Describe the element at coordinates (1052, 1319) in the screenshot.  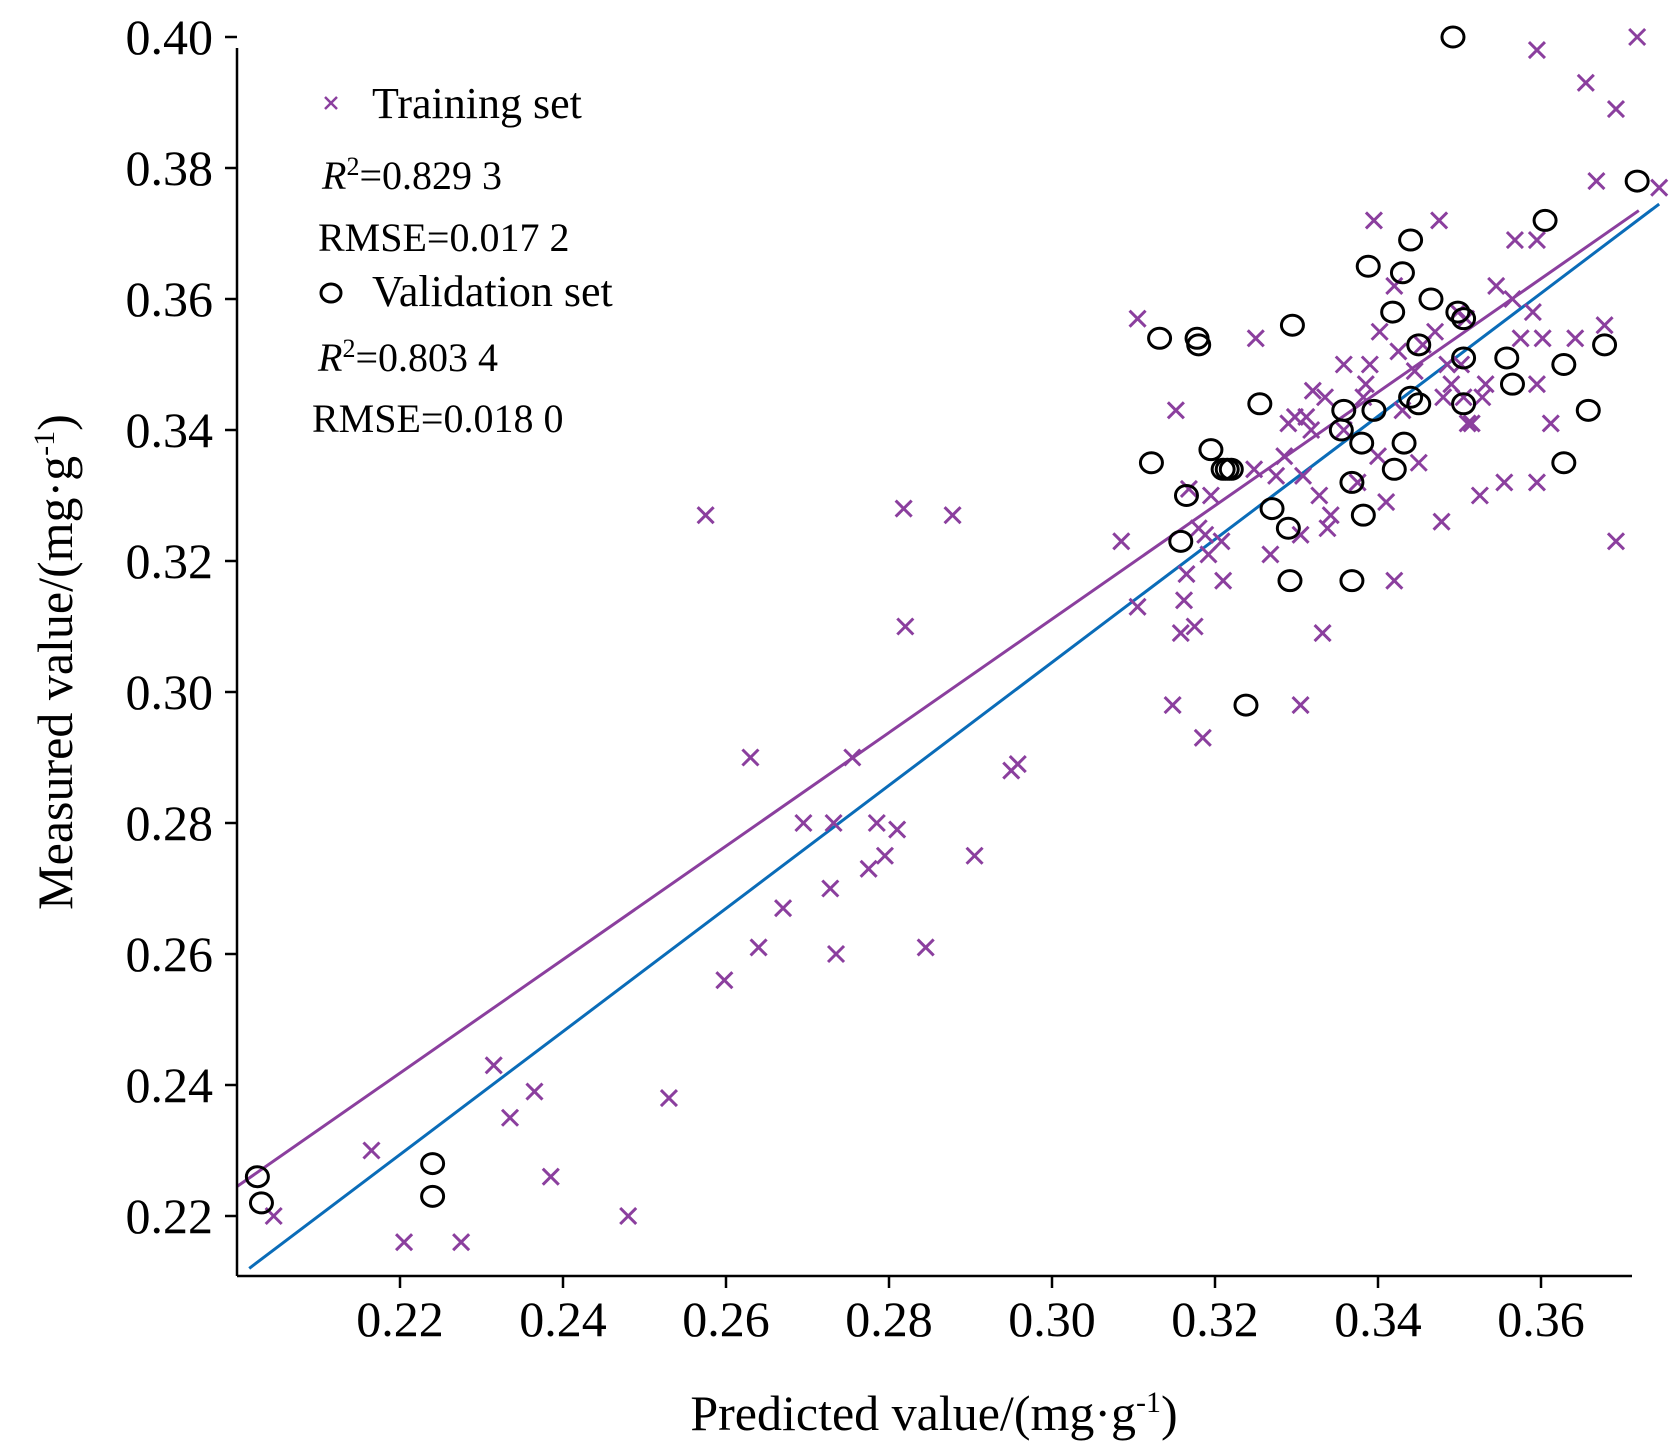
I see `x-tick-label: 0.30` at that location.